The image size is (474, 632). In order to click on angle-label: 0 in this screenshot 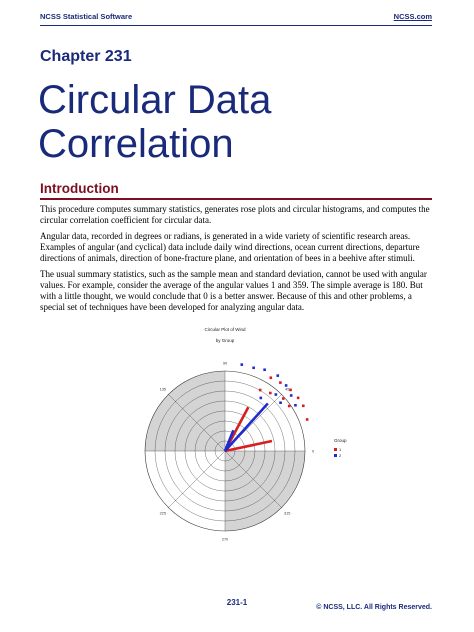, I will do `click(313, 452)`.